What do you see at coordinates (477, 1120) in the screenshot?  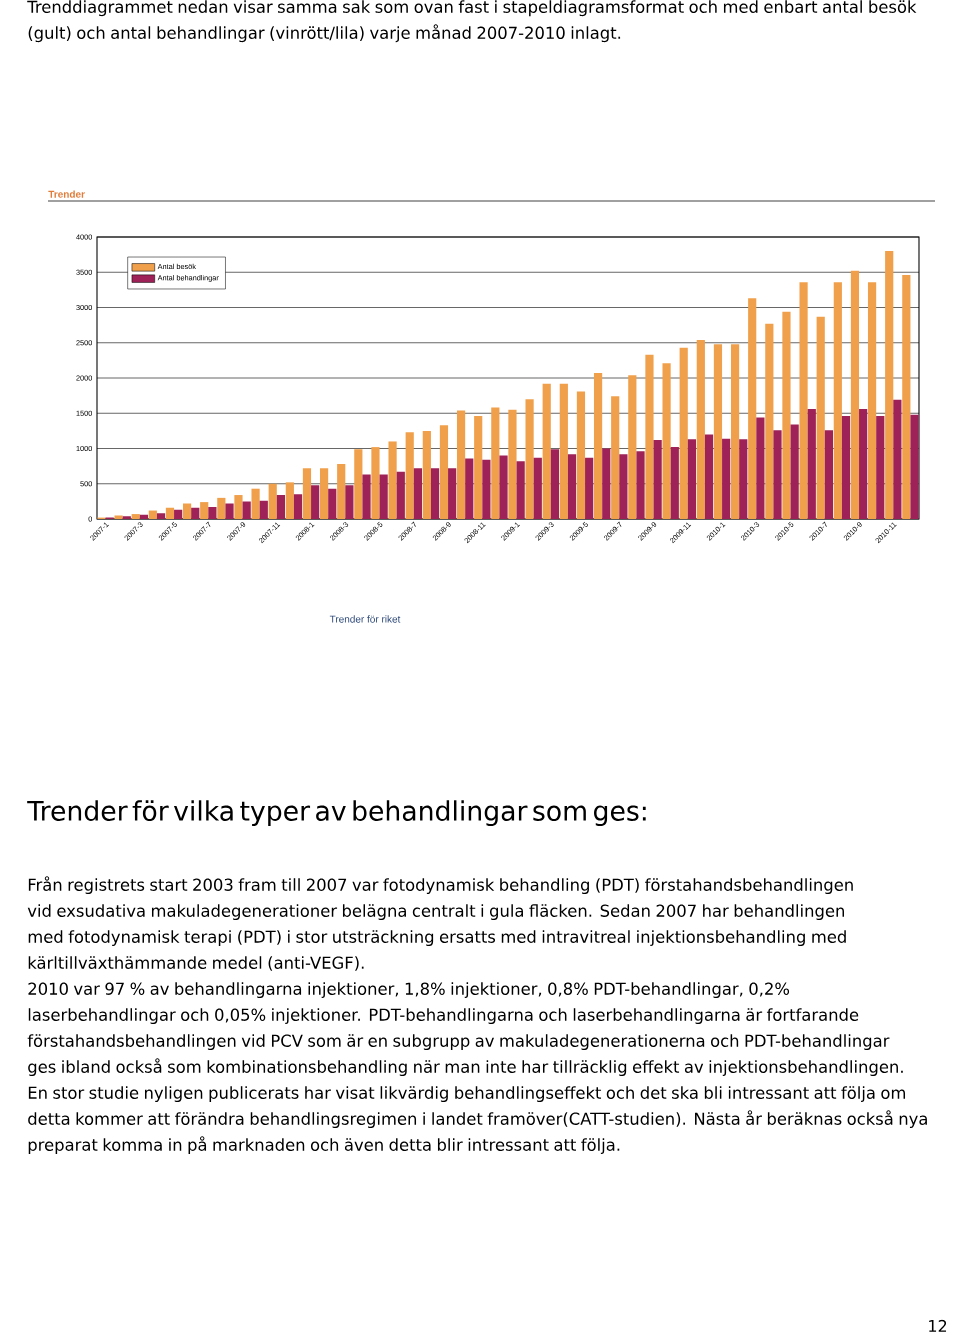 I see `text: En stor studie nyligen publicerats har visat likvärdig behandlingseffekt och det ska bli intressant att följa om detta kommer att förändra behandlingsregimen i landet framöver(CATT-studien). Nästa år beräknas också nya preparat komma in på marknaden och även detta blir intressant att följa.` at bounding box center [477, 1120].